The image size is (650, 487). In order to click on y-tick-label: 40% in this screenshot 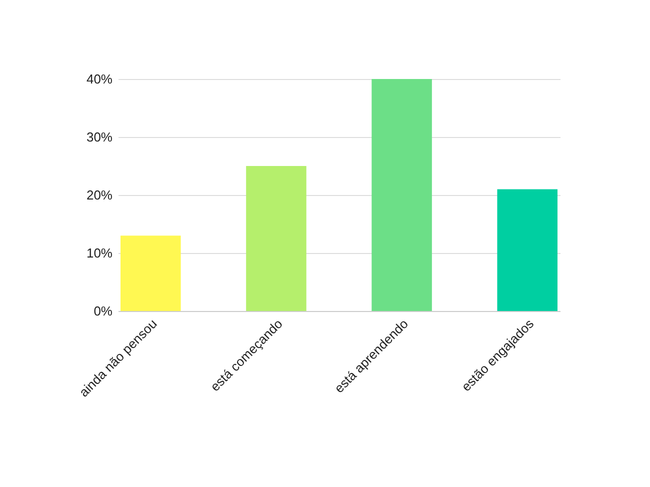, I will do `click(99, 79)`.